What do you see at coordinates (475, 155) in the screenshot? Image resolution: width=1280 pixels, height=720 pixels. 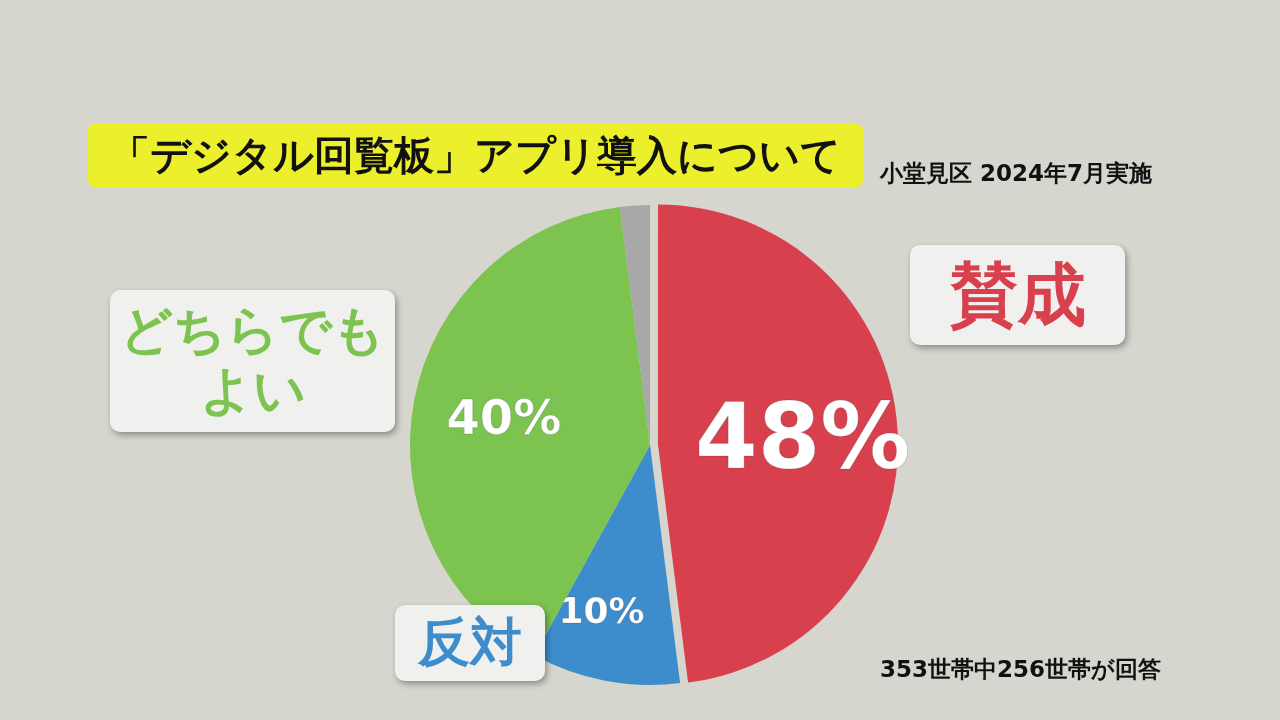 I see `title: 「デジタル回覧板」アプリ導入について` at bounding box center [475, 155].